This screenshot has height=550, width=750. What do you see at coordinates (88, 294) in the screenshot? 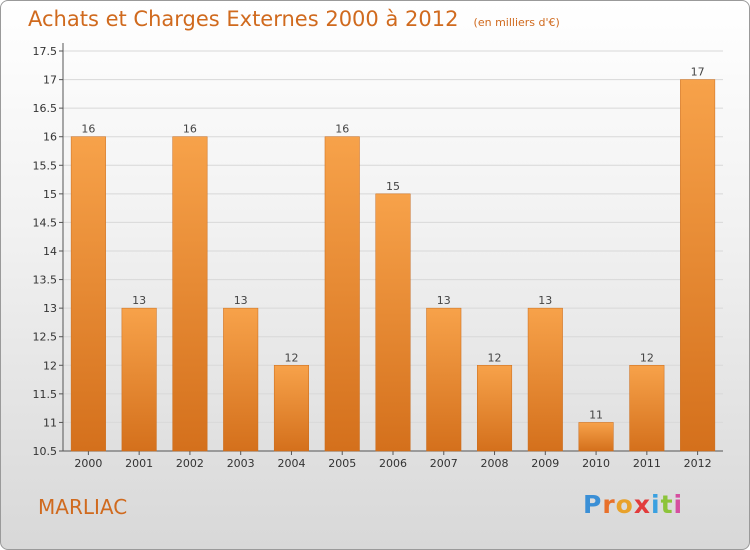
I see `bar-2000` at bounding box center [88, 294].